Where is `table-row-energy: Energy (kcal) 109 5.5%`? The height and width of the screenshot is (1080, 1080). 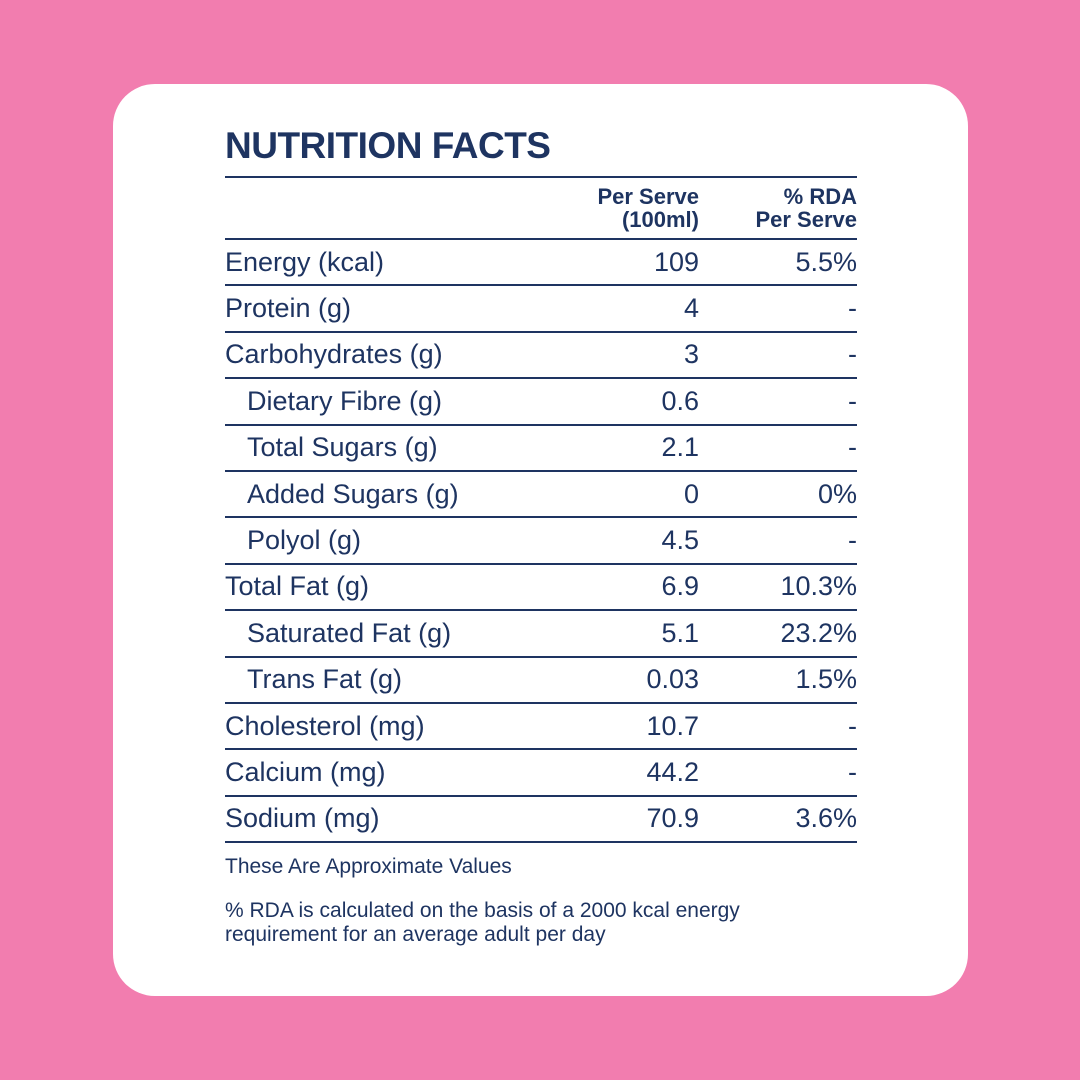 table-row-energy: Energy (kcal) 109 5.5% is located at coordinates (541, 263).